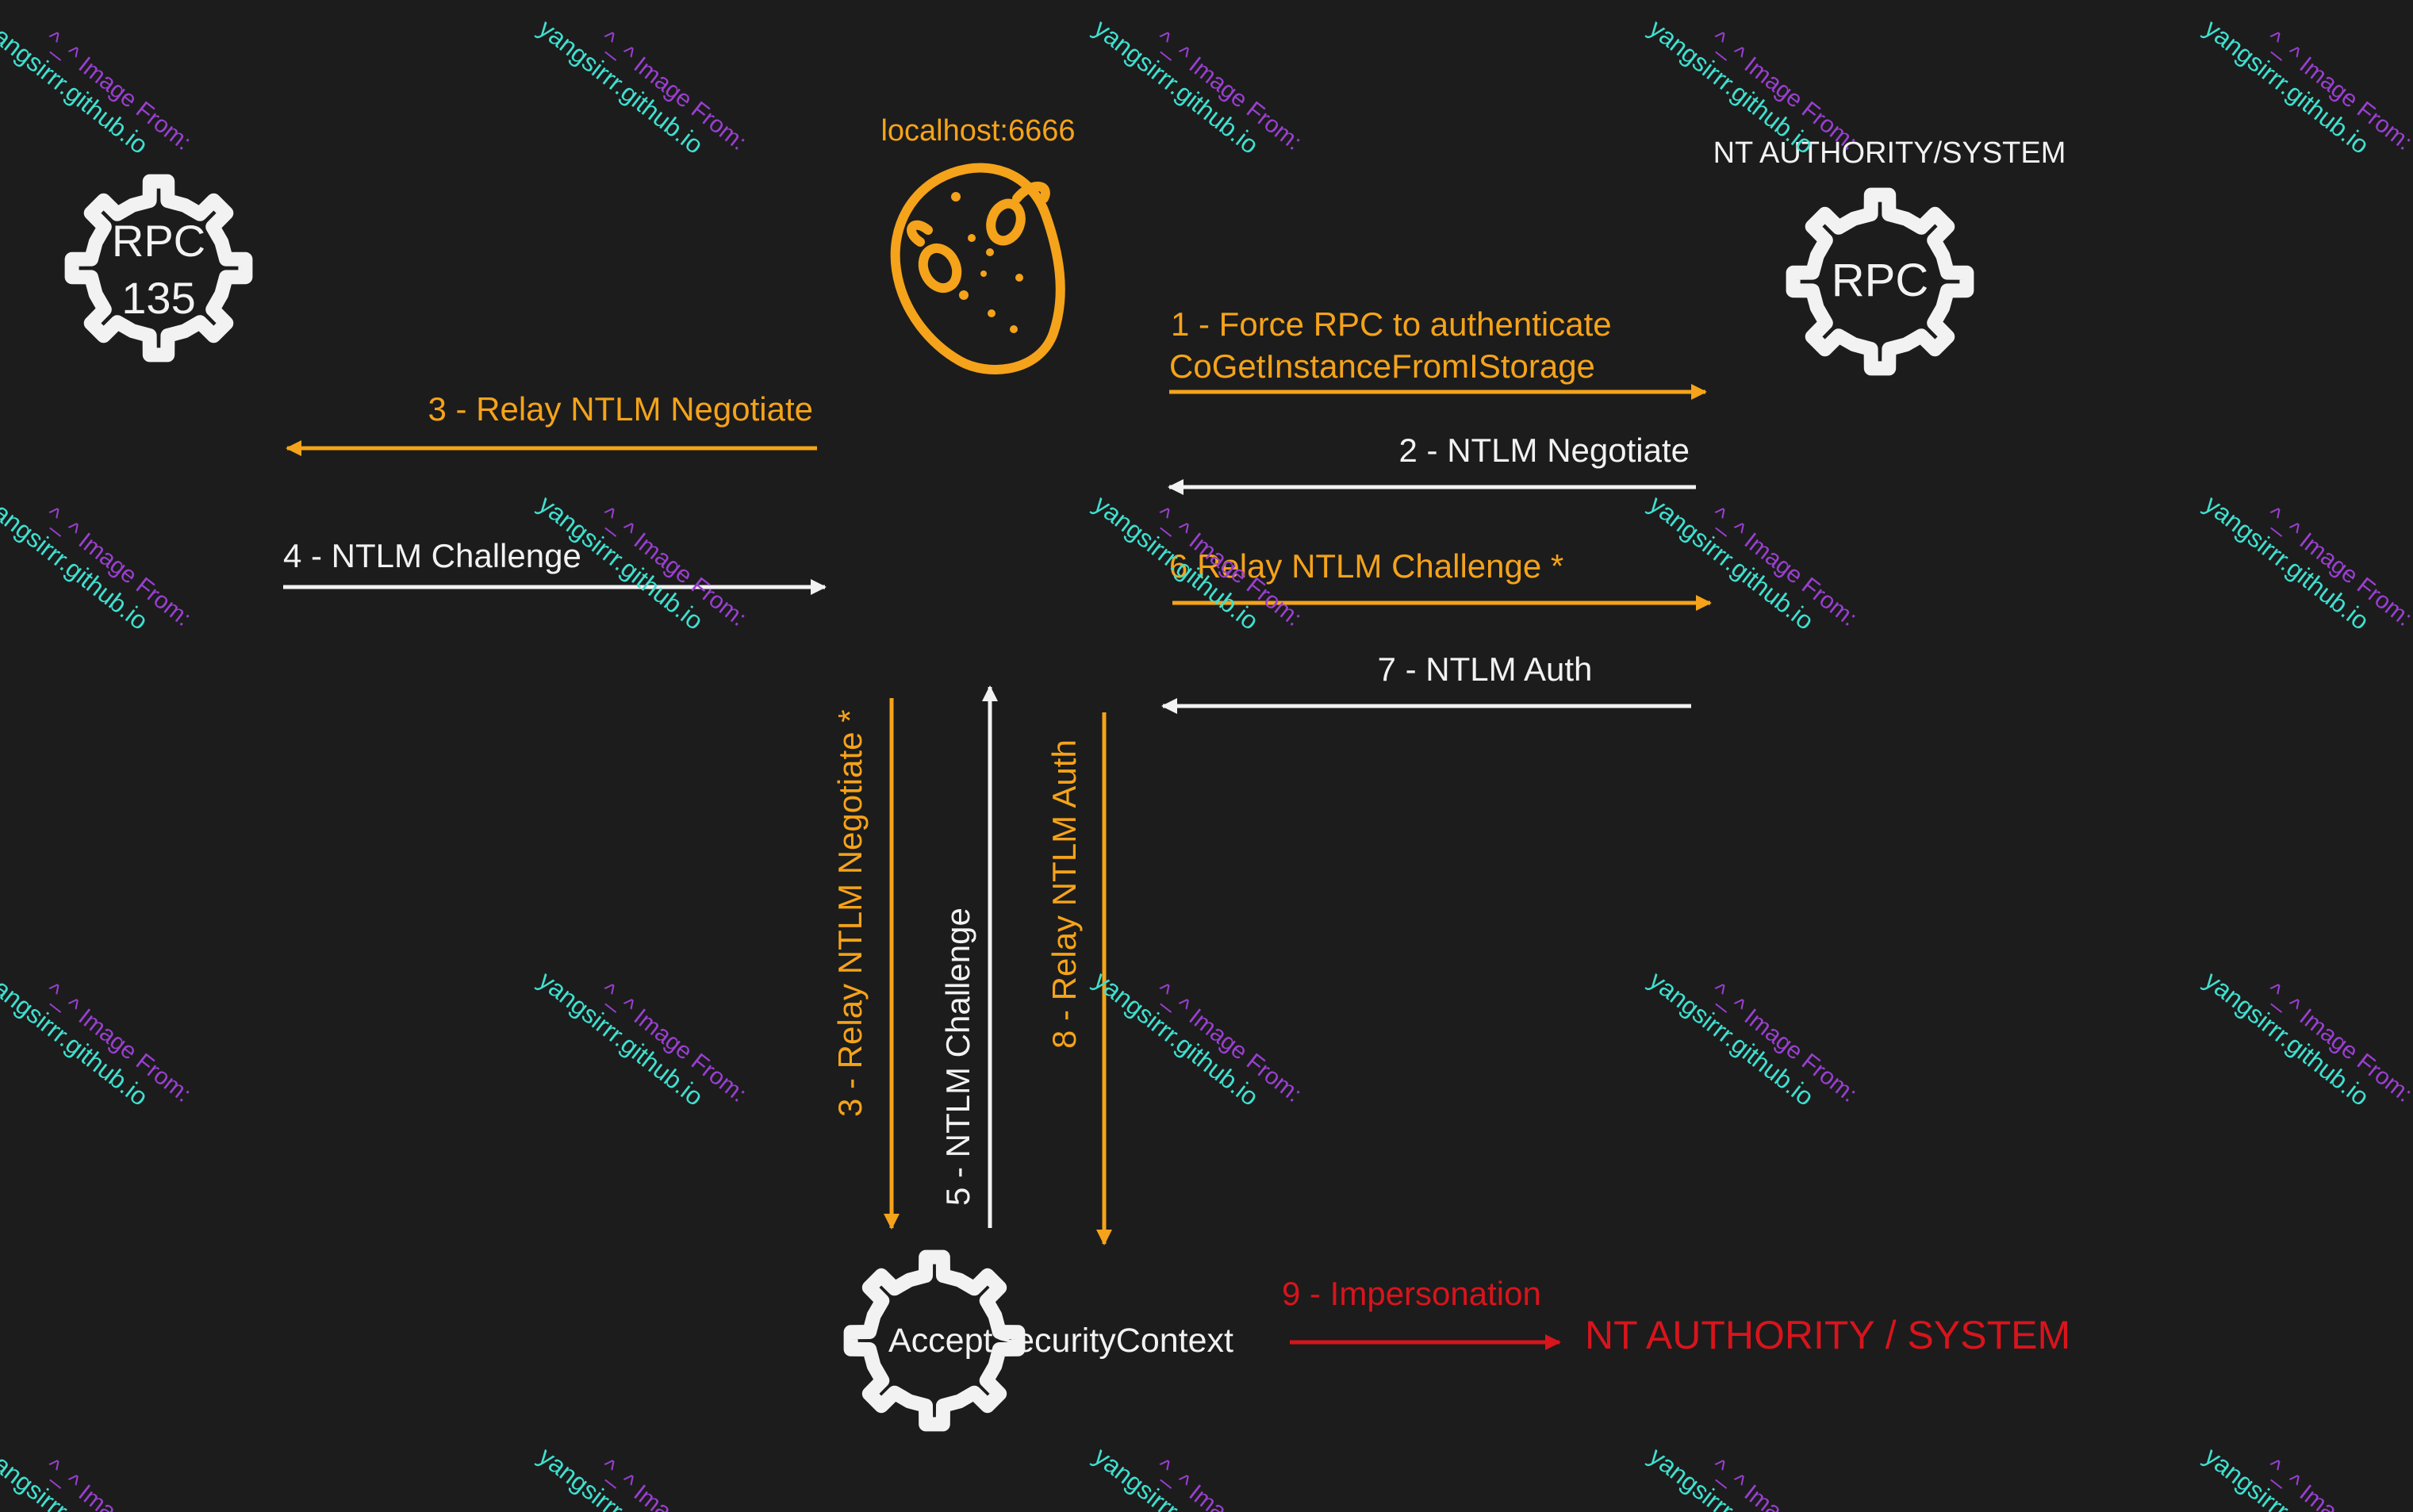  Describe the element at coordinates (1366, 566) in the screenshot. I see `step-6-label: 6 Relay NTLM Challenge *` at that location.